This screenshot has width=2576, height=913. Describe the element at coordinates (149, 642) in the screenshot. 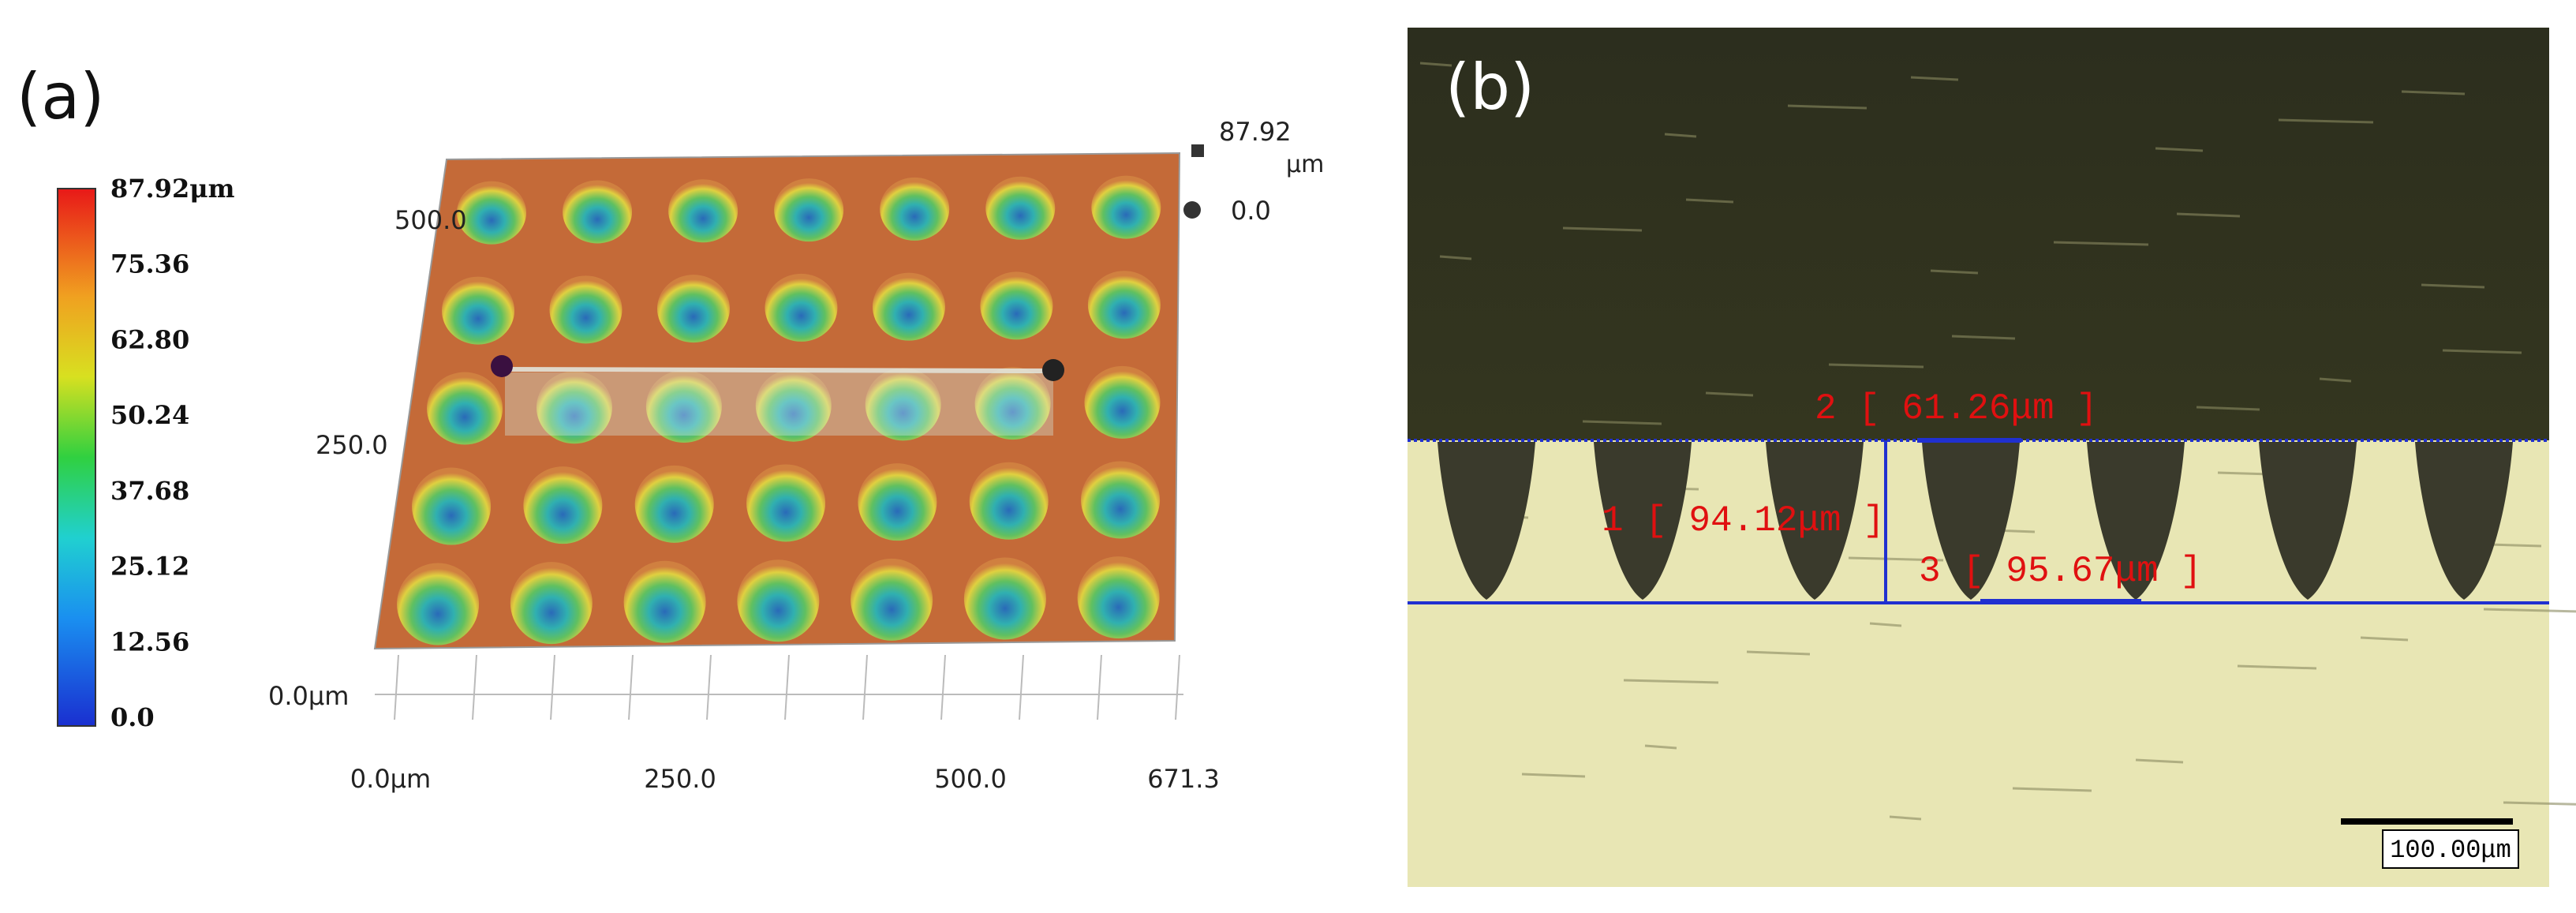

I see `colorbar-label: 12.56` at that location.